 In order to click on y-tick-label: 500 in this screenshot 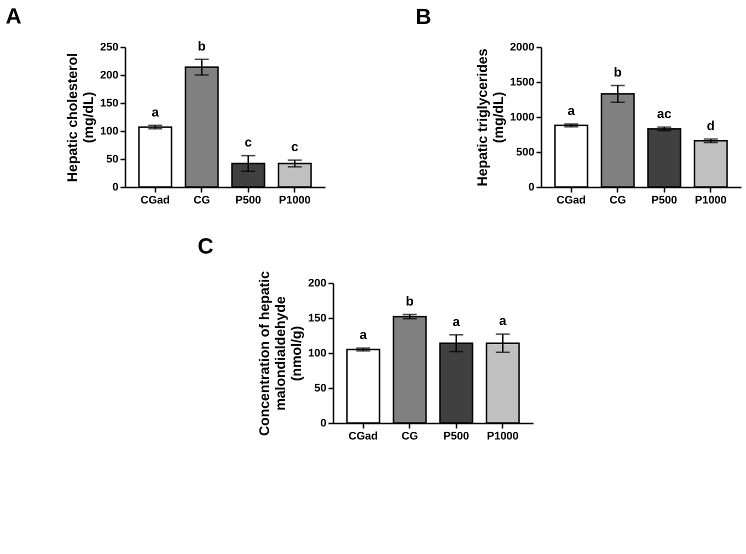, I will do `click(525, 152)`.